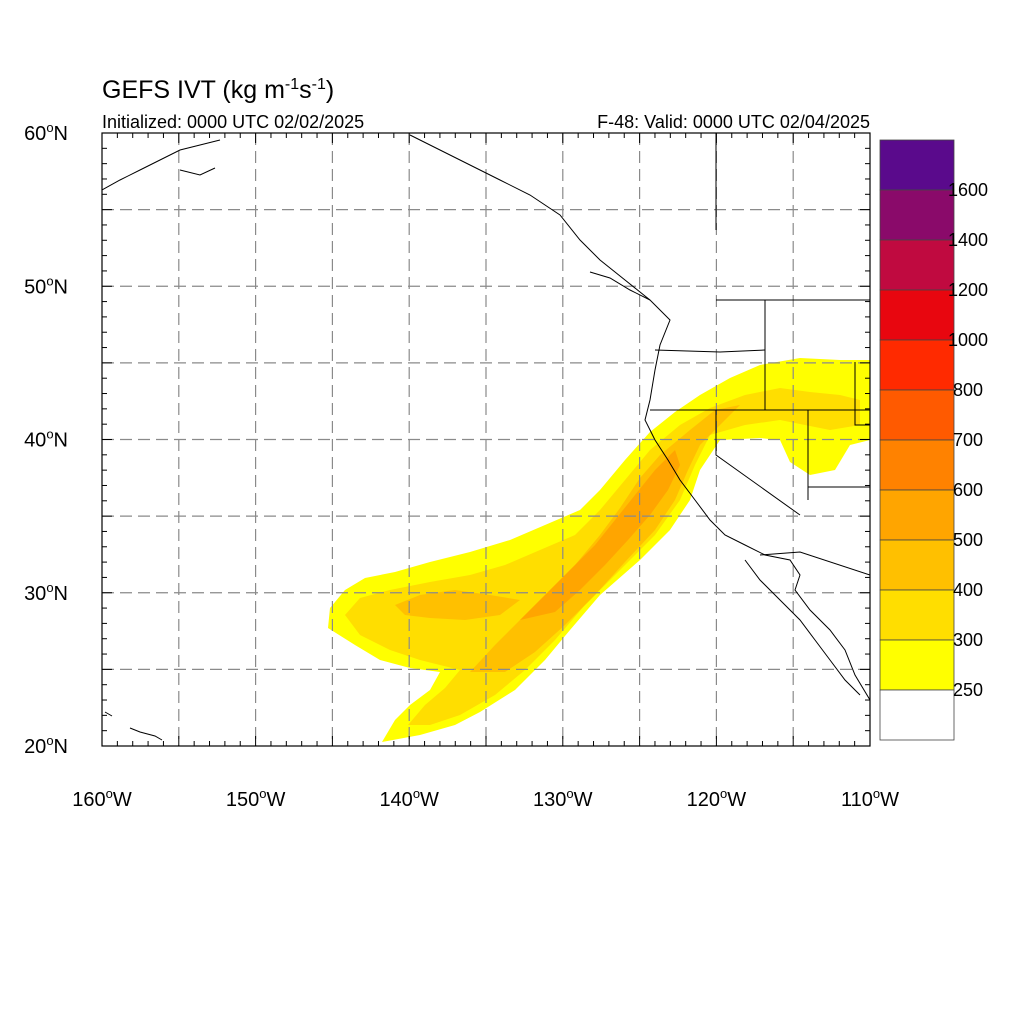 The image size is (1024, 1024). I want to click on lat-tick-label: 20oN, so click(46, 745).